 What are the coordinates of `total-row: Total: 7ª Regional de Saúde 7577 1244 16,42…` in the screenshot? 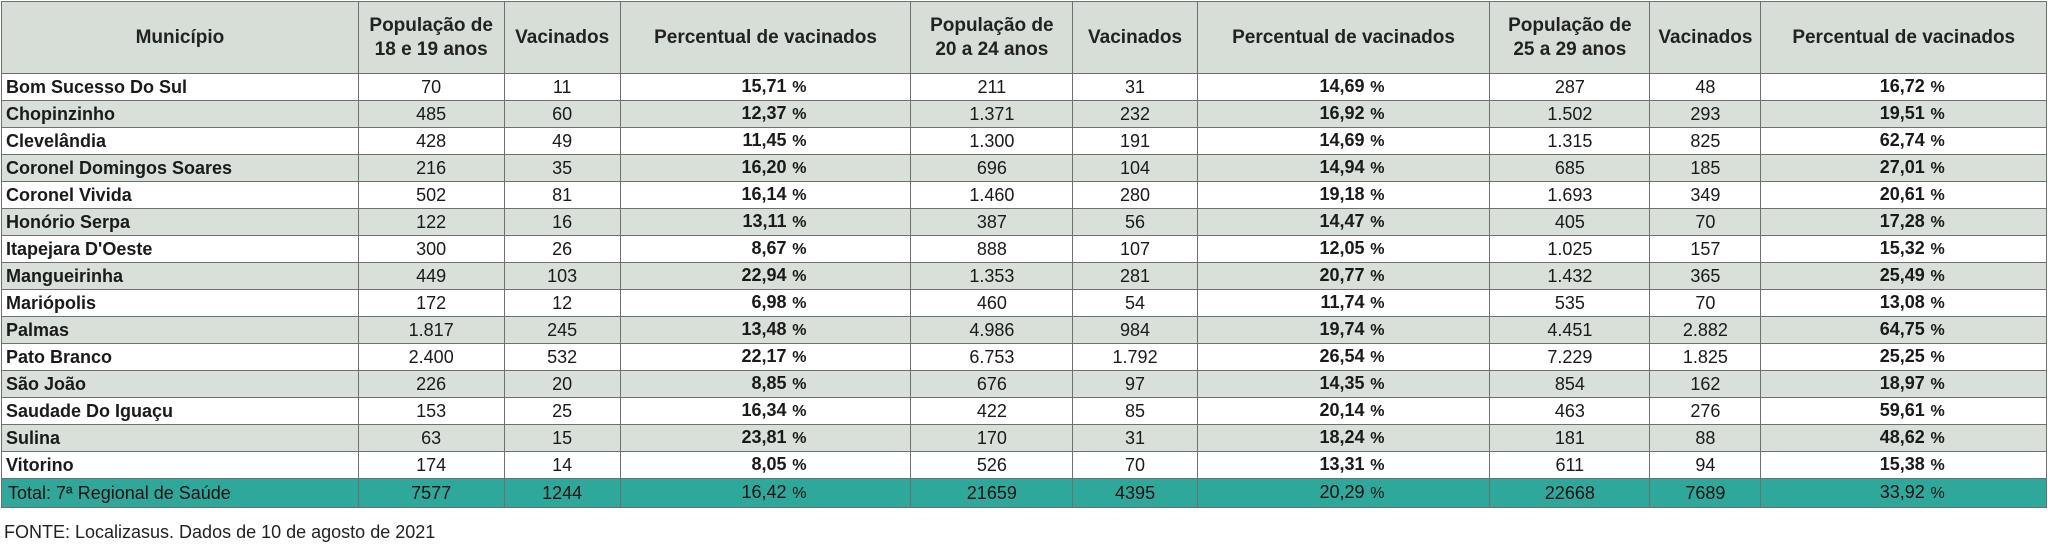 It's located at (1024, 493).